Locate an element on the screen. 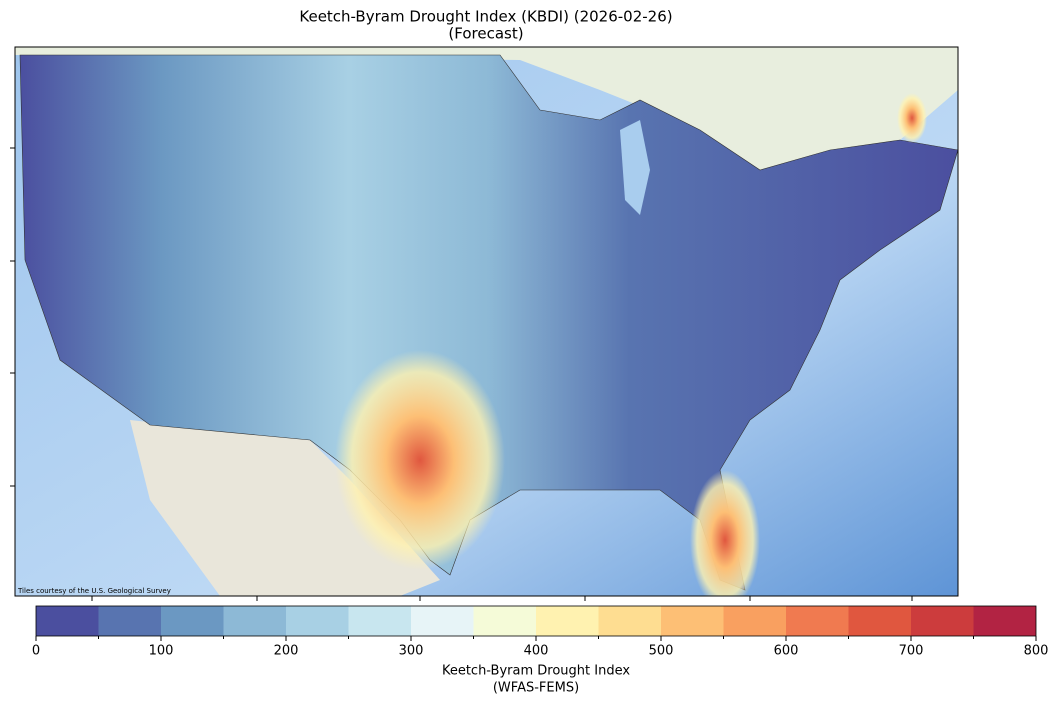  colorbar-tick-label: 200 is located at coordinates (286, 651).